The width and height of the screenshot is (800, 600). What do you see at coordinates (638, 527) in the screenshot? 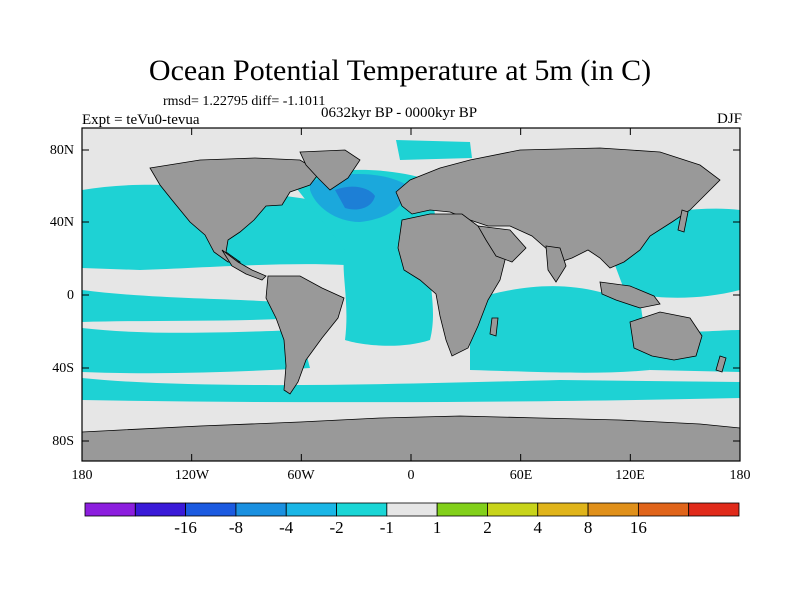
I see `colorbar-label: 16` at bounding box center [638, 527].